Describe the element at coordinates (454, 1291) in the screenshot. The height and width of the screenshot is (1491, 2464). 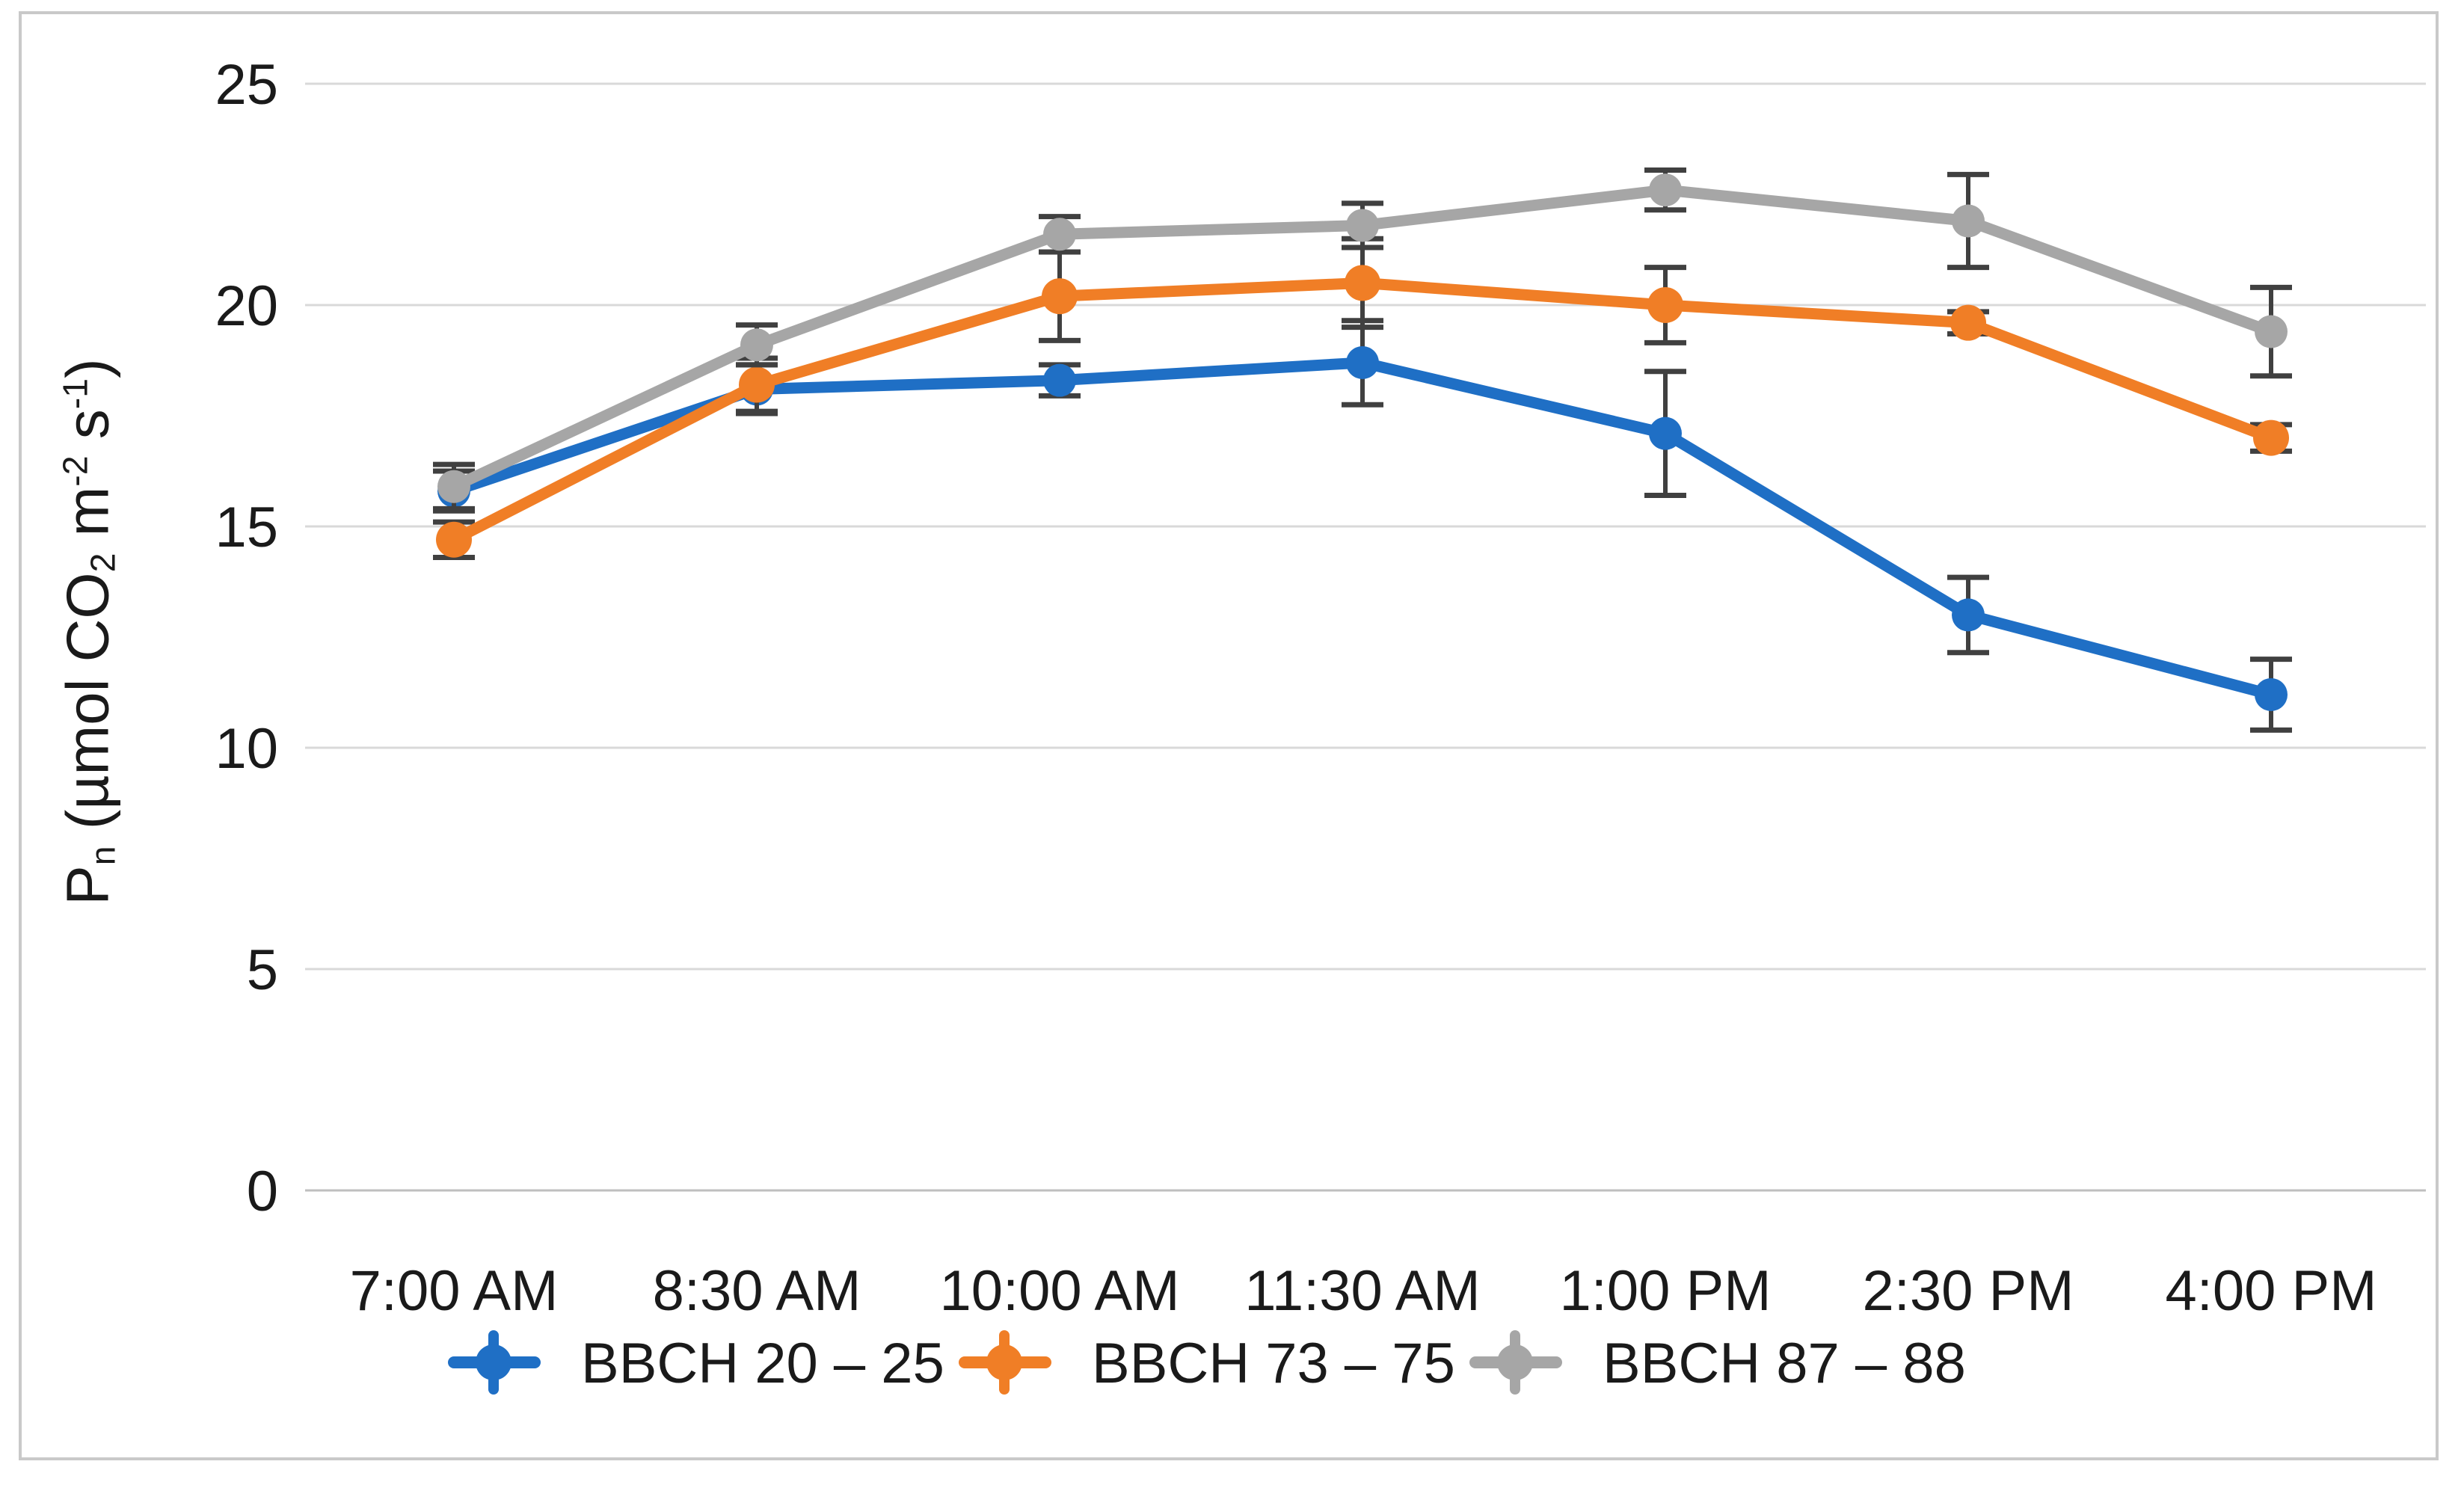
I see `x-tick-label-7-00-am: 7:00 AM` at that location.